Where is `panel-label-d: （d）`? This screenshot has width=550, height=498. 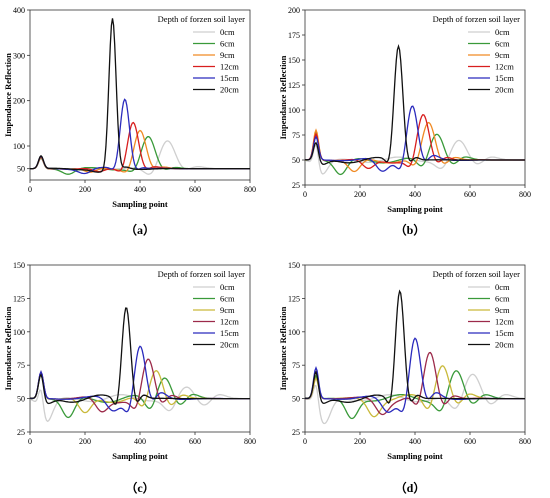 panel-label-d: （d） is located at coordinates (410, 487).